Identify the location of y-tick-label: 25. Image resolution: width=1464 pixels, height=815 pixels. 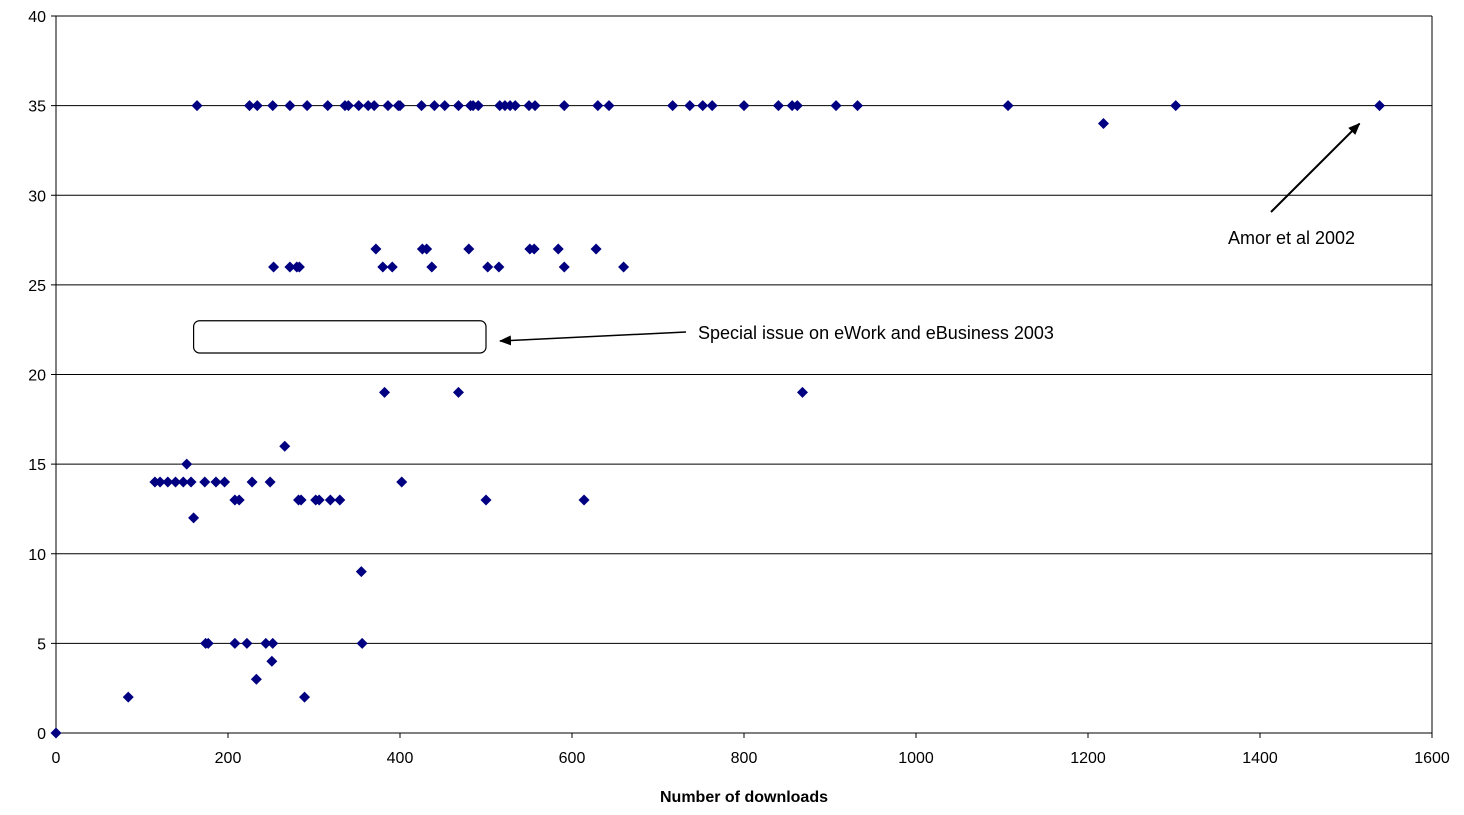
(37, 286).